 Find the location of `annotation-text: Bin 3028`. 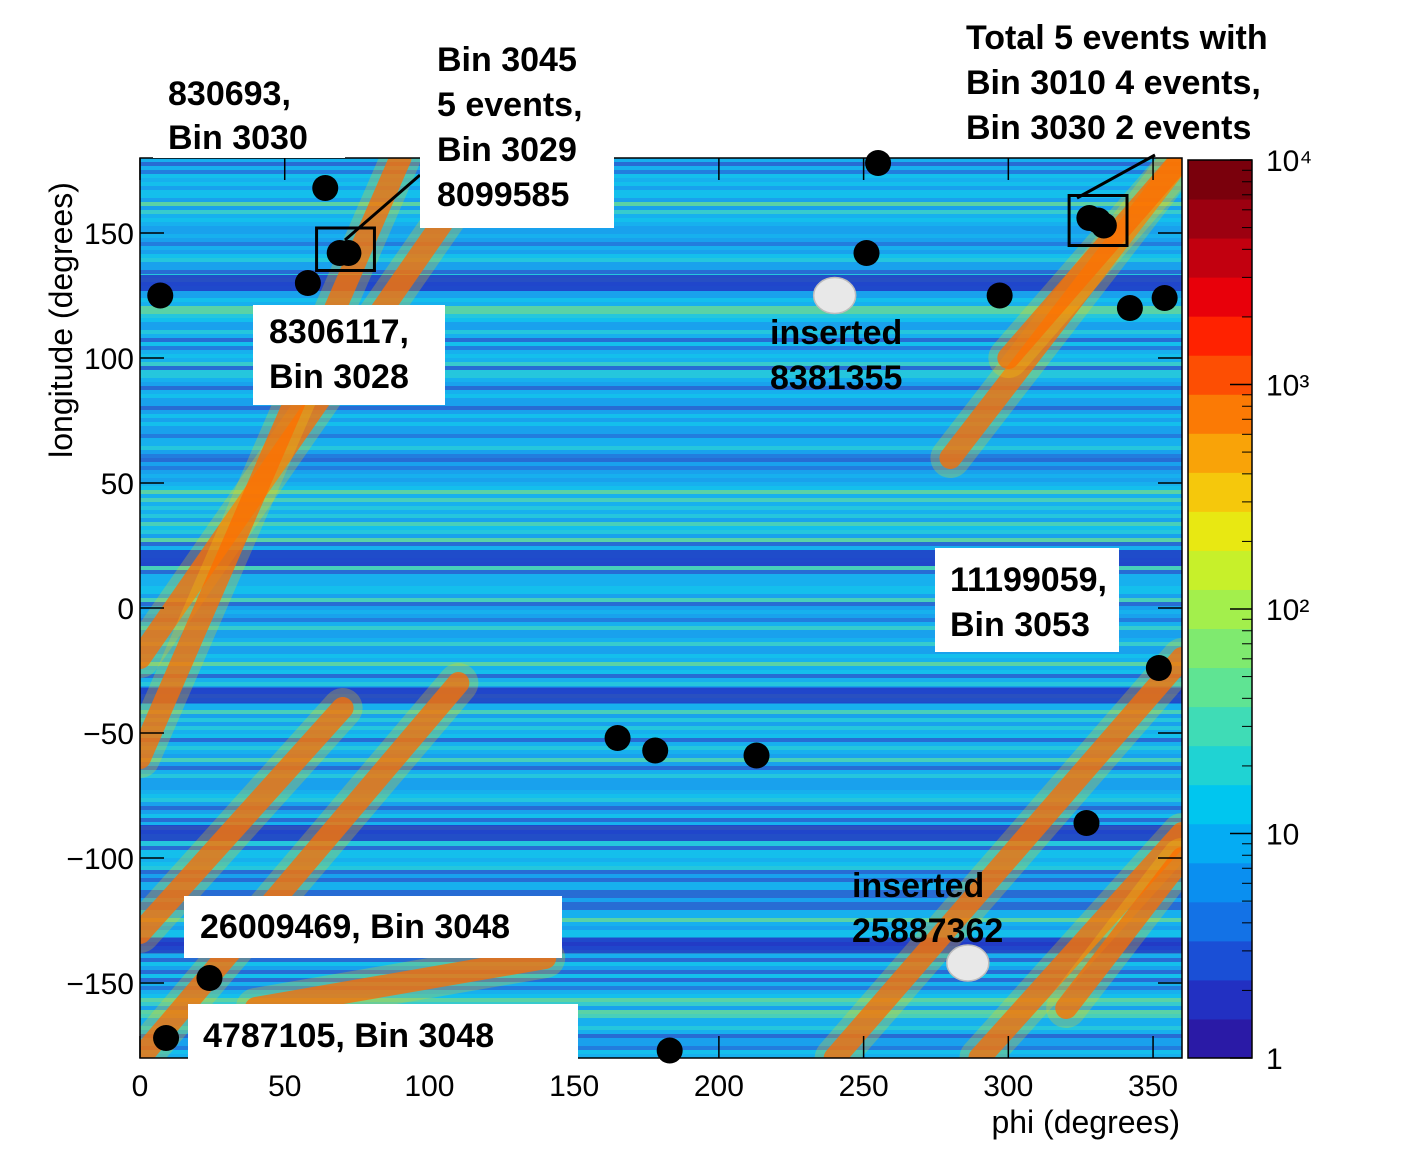

annotation-text: Bin 3028 is located at coordinates (339, 377).